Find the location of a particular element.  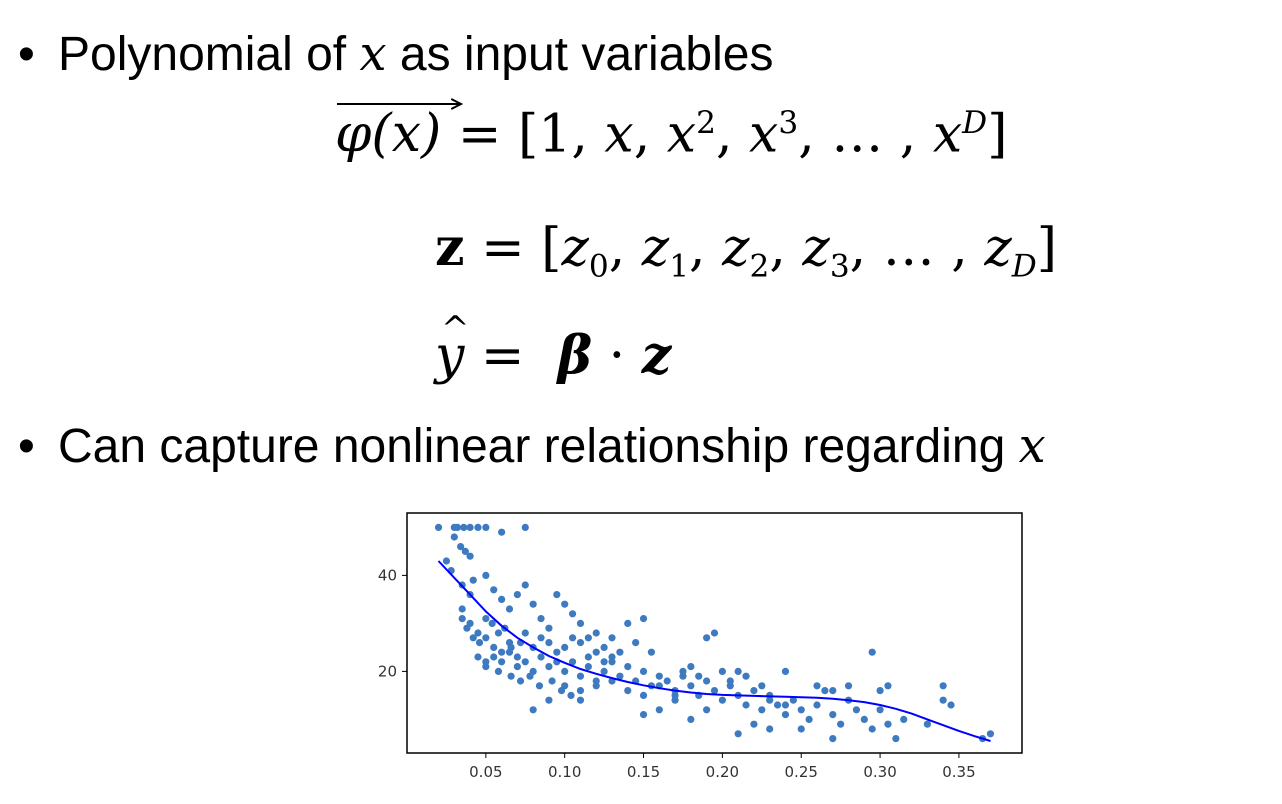

z-lhs: z is located at coordinates (450, 247).